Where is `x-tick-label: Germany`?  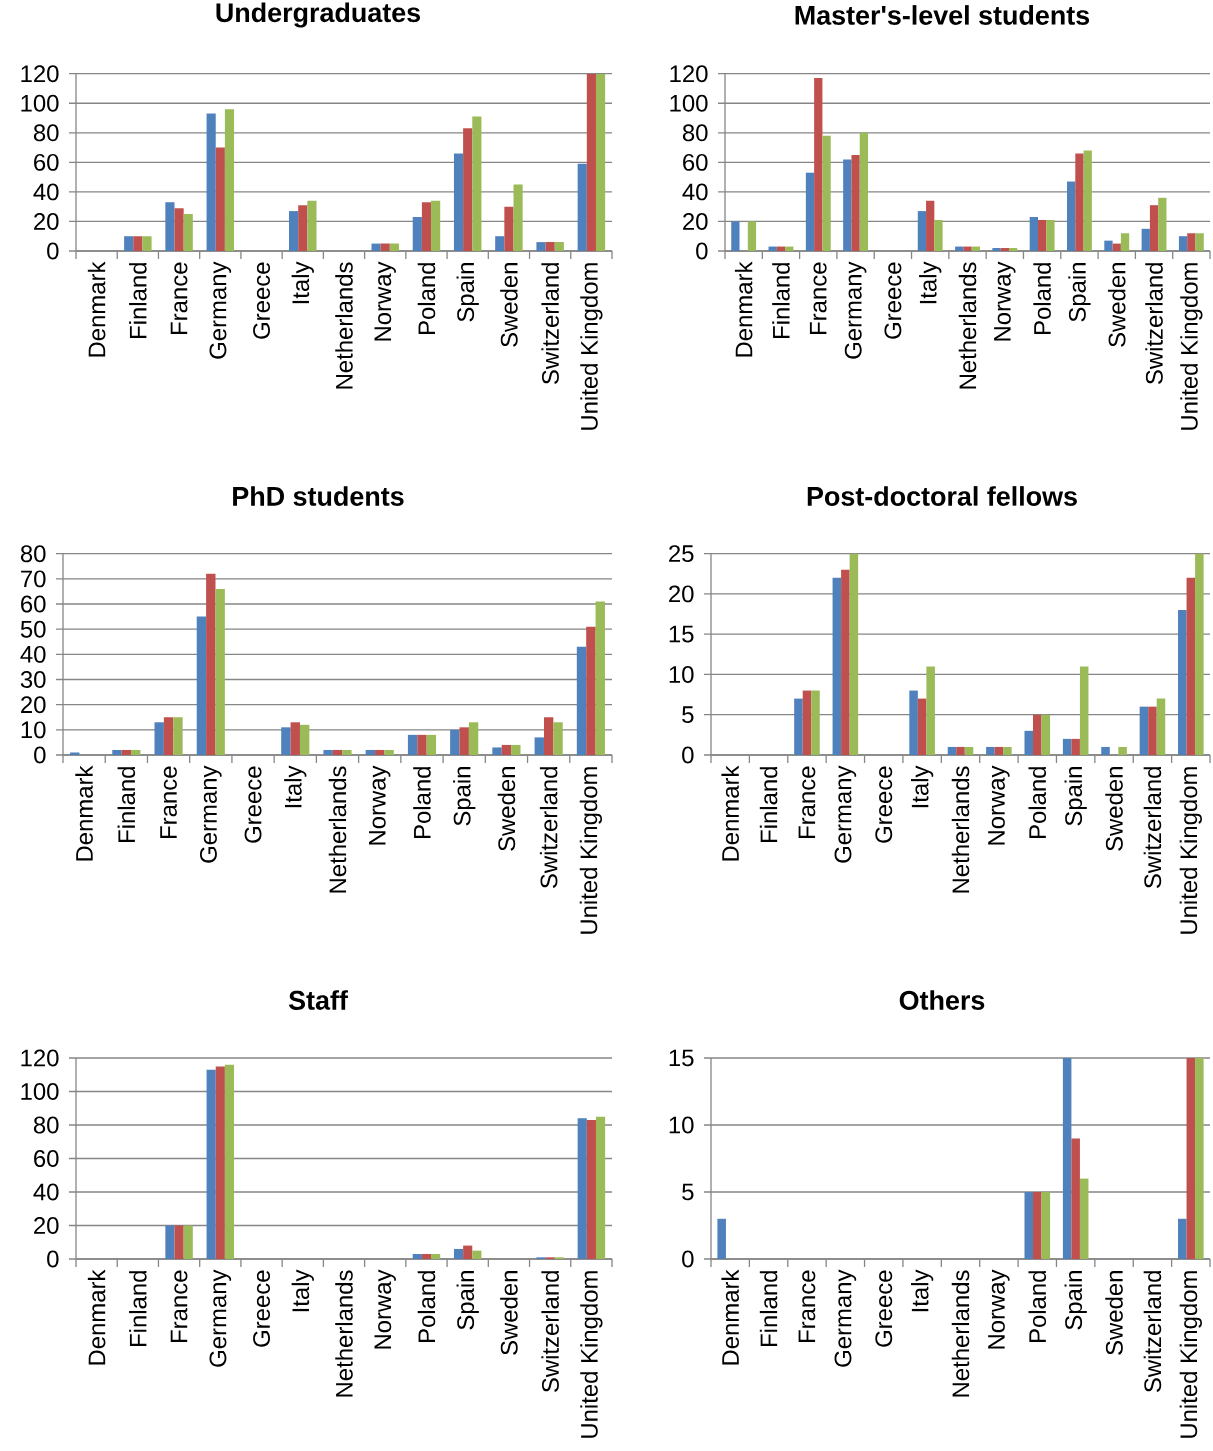
x-tick-label: Germany is located at coordinates (845, 1318).